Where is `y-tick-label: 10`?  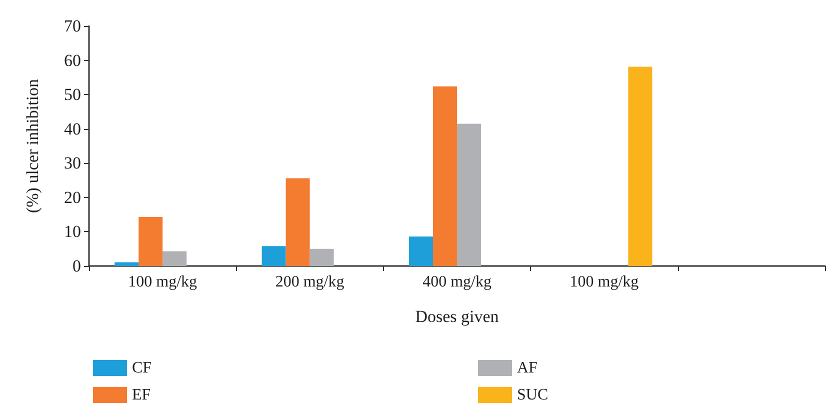
y-tick-label: 10 is located at coordinates (72, 232).